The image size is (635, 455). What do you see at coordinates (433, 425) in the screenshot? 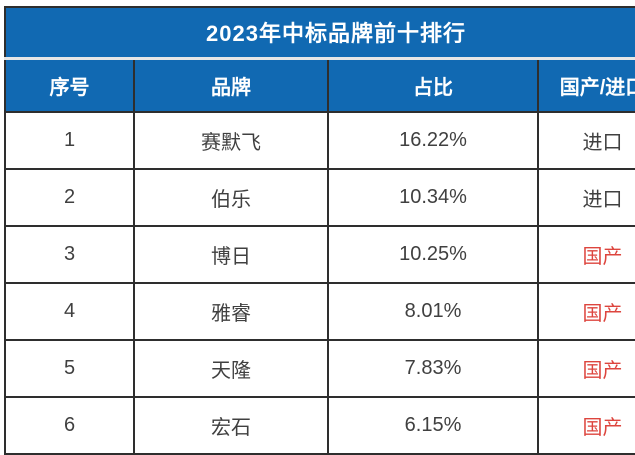
I see `cell-share: 6.15%` at bounding box center [433, 425].